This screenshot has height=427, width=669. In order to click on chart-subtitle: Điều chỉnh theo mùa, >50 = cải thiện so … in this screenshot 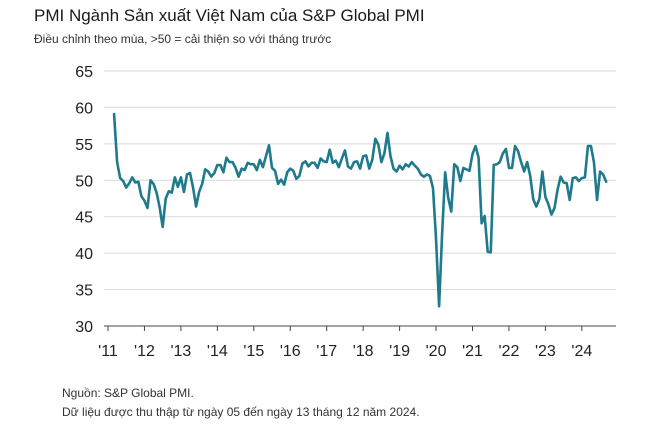, I will do `click(183, 39)`.